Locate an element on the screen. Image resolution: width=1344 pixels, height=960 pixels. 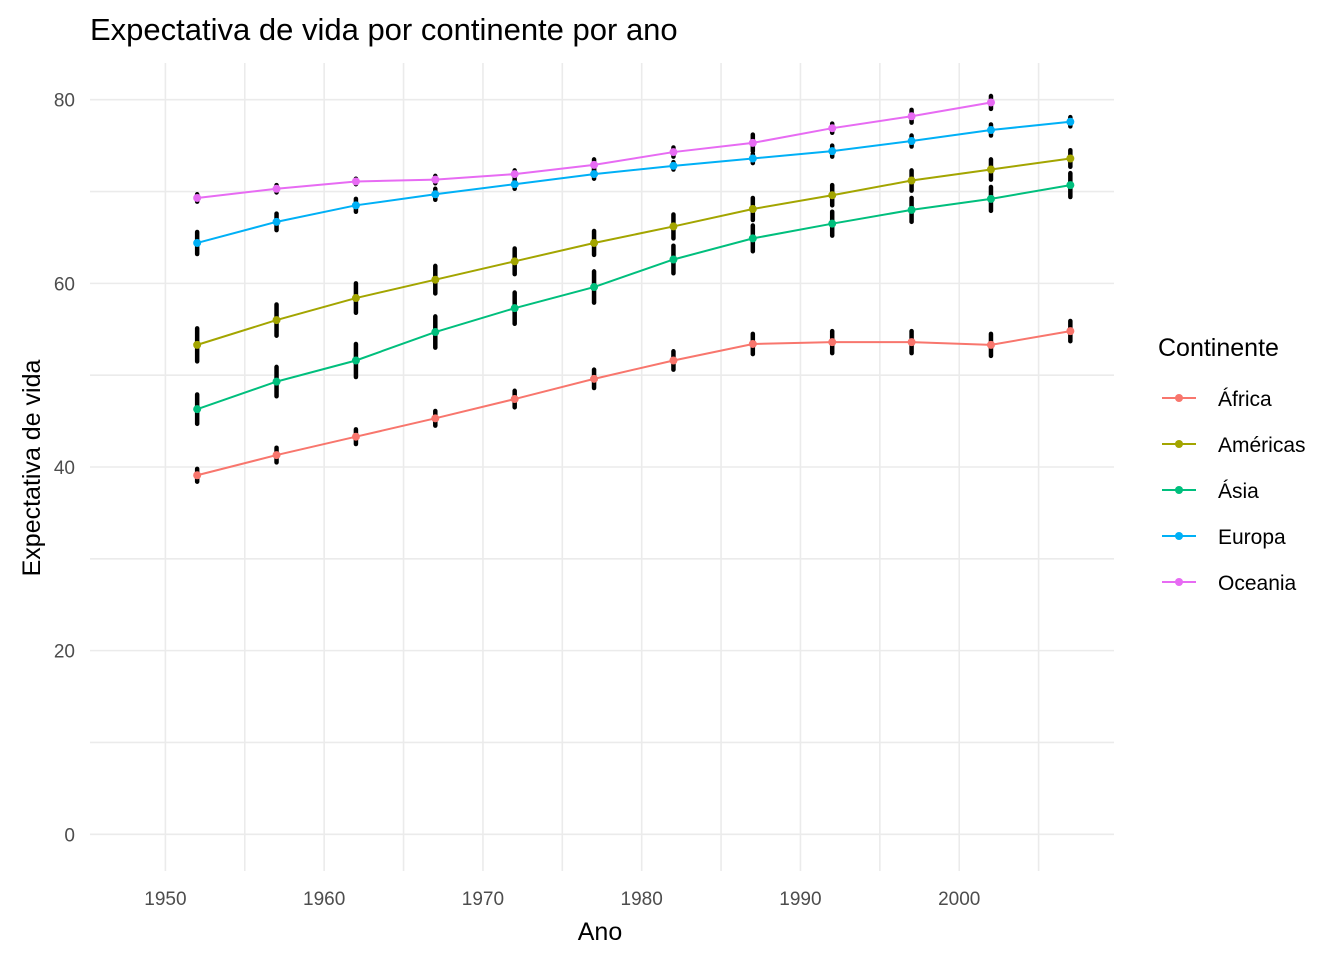
y-tick-label: 80 is located at coordinates (64, 101).